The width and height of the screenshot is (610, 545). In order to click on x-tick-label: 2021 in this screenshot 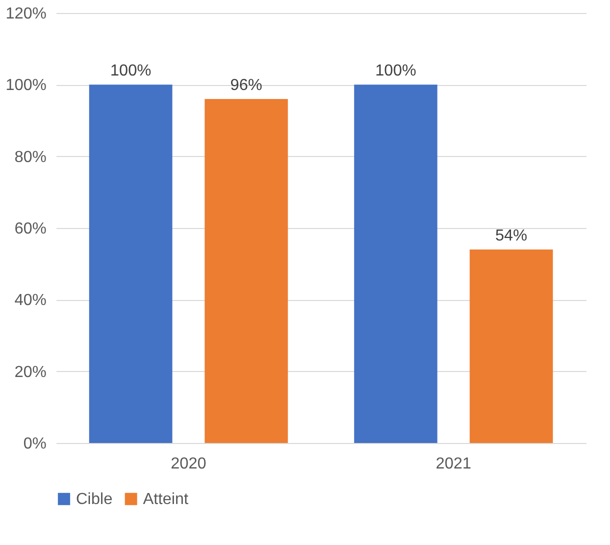, I will do `click(454, 464)`.